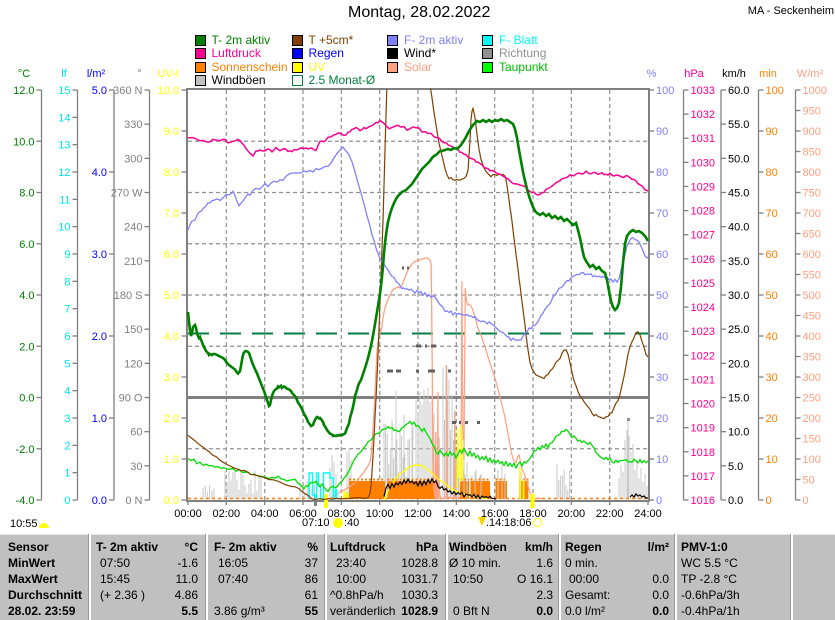  What do you see at coordinates (703, 91) in the screenshot?
I see `svg-text: 1033` at bounding box center [703, 91].